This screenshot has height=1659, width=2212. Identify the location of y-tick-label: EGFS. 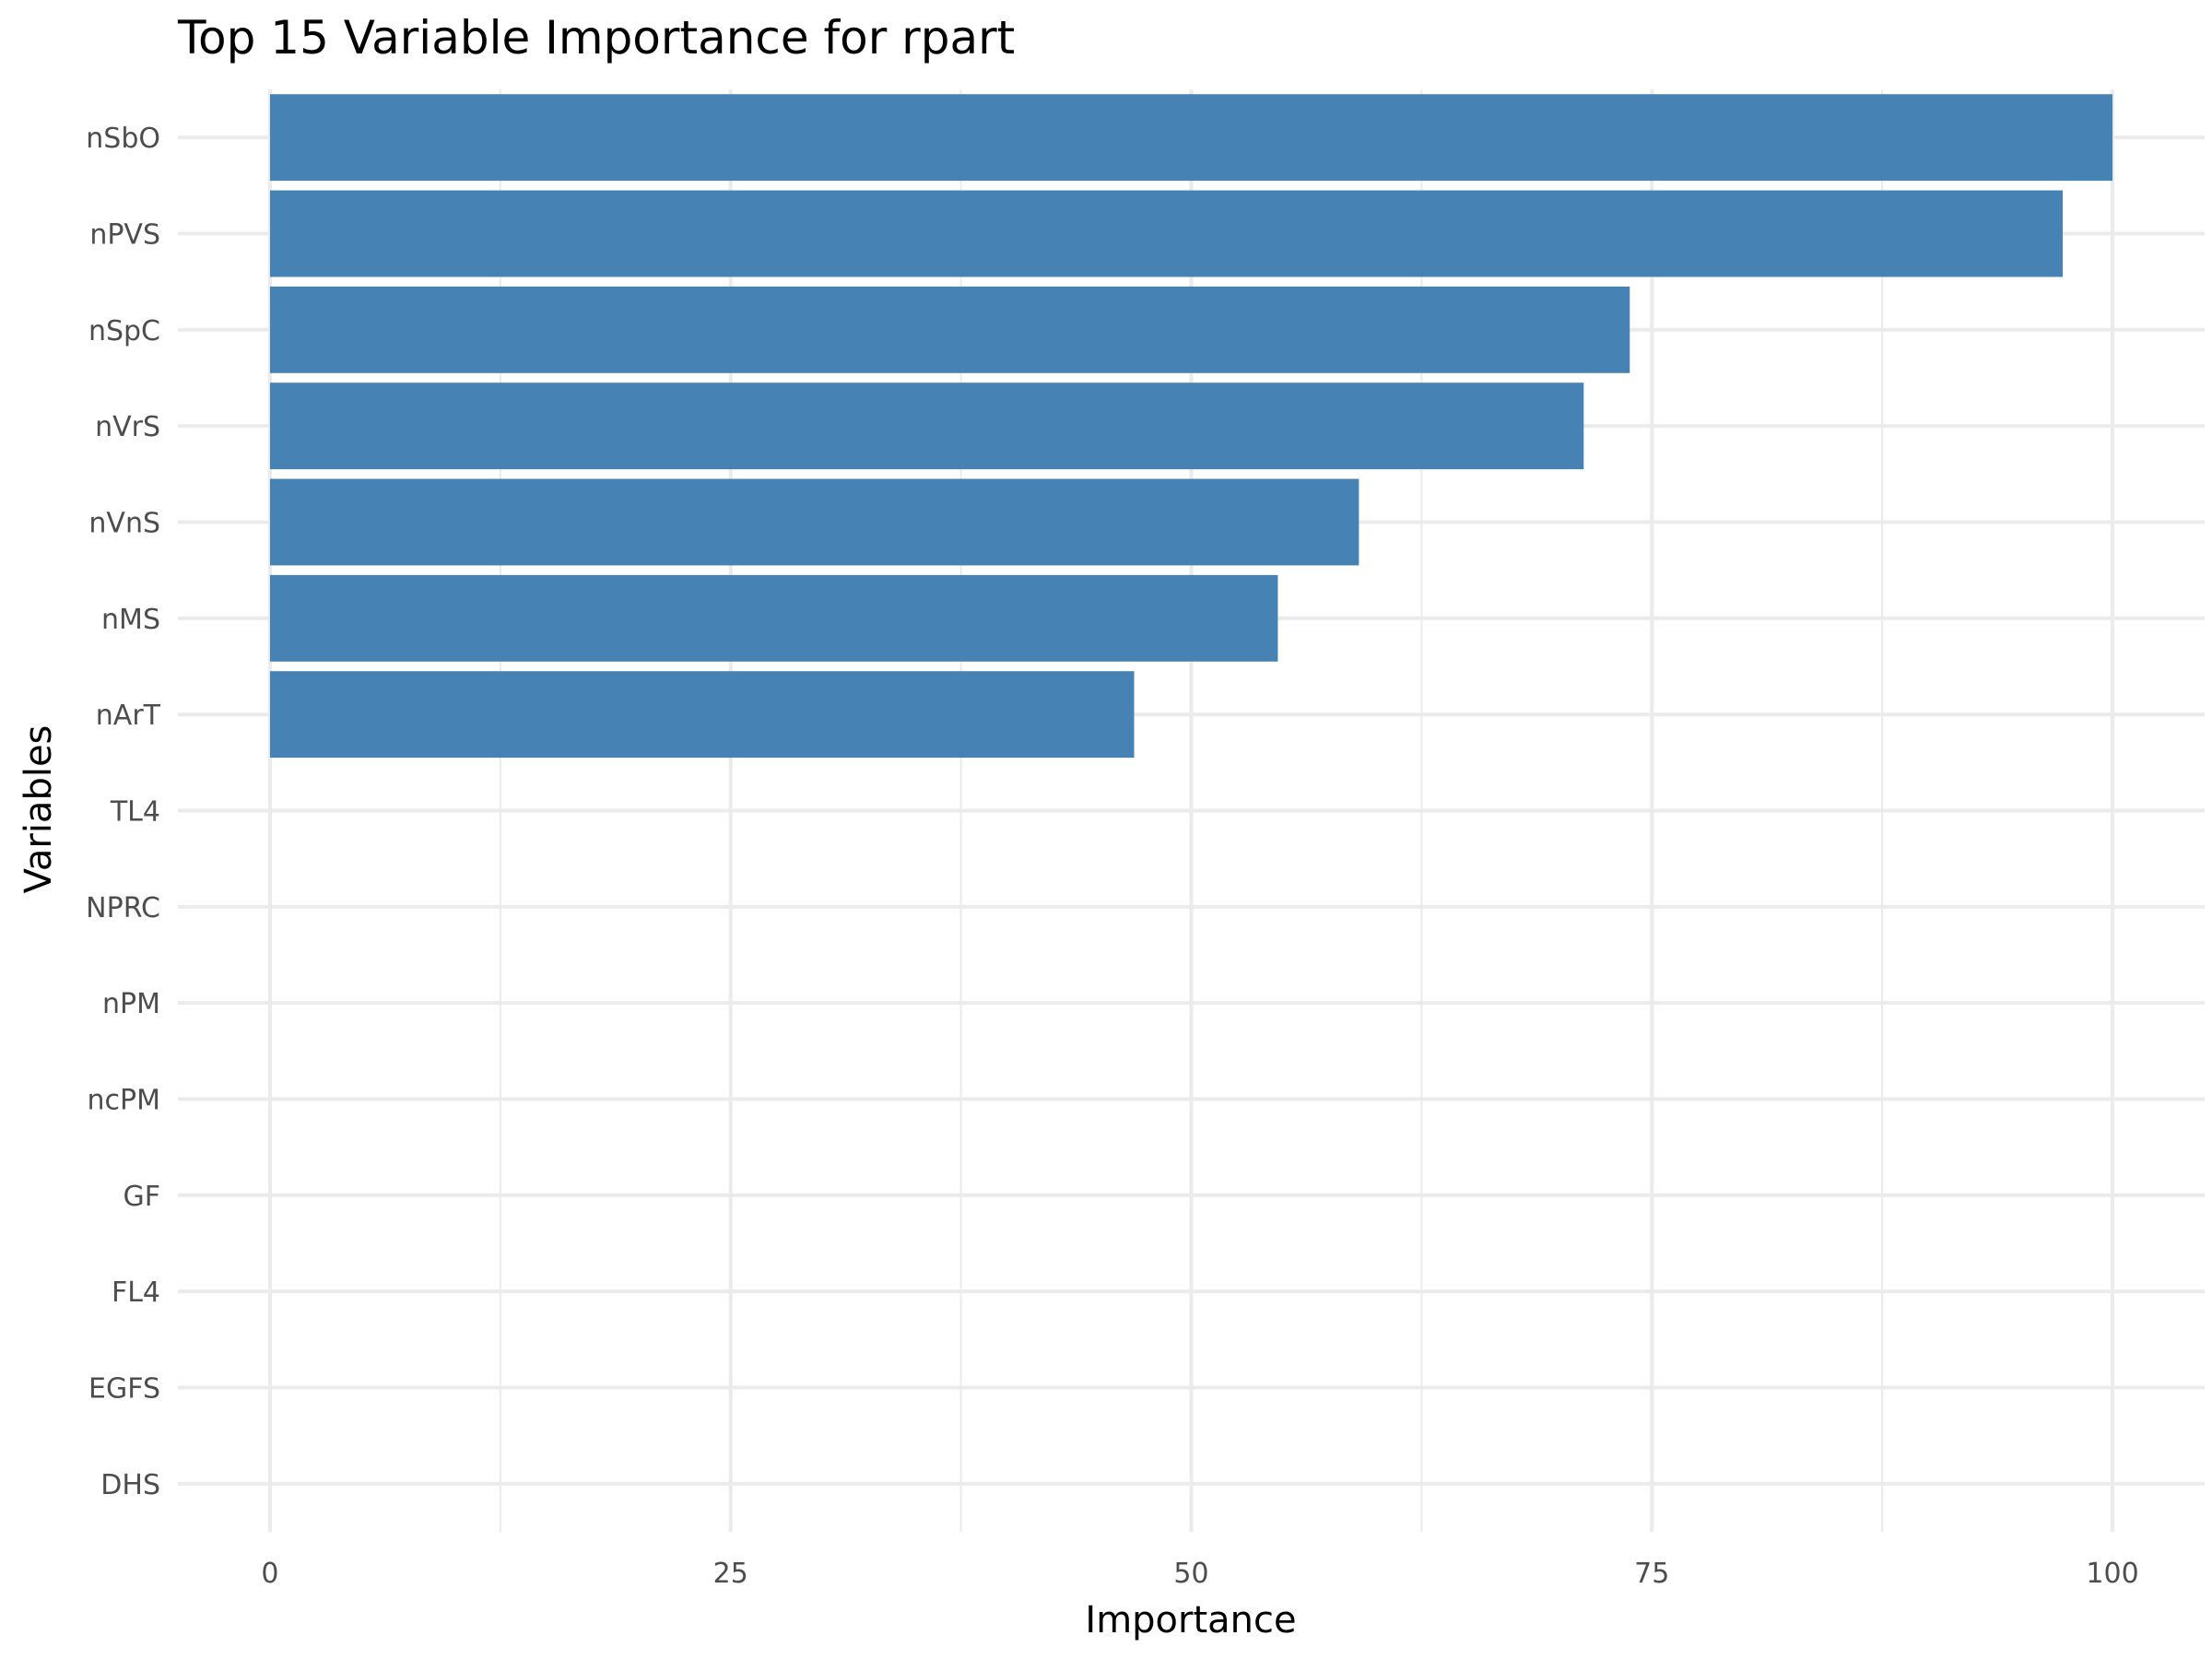
(124, 1389).